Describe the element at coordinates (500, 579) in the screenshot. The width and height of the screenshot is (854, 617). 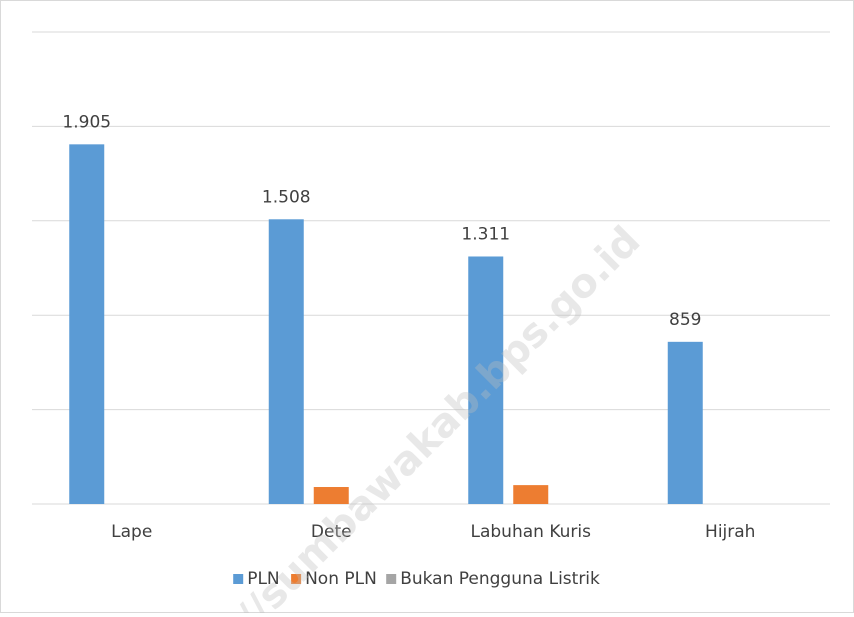
I see `legend-label: Bukan Pengguna Listrik` at that location.